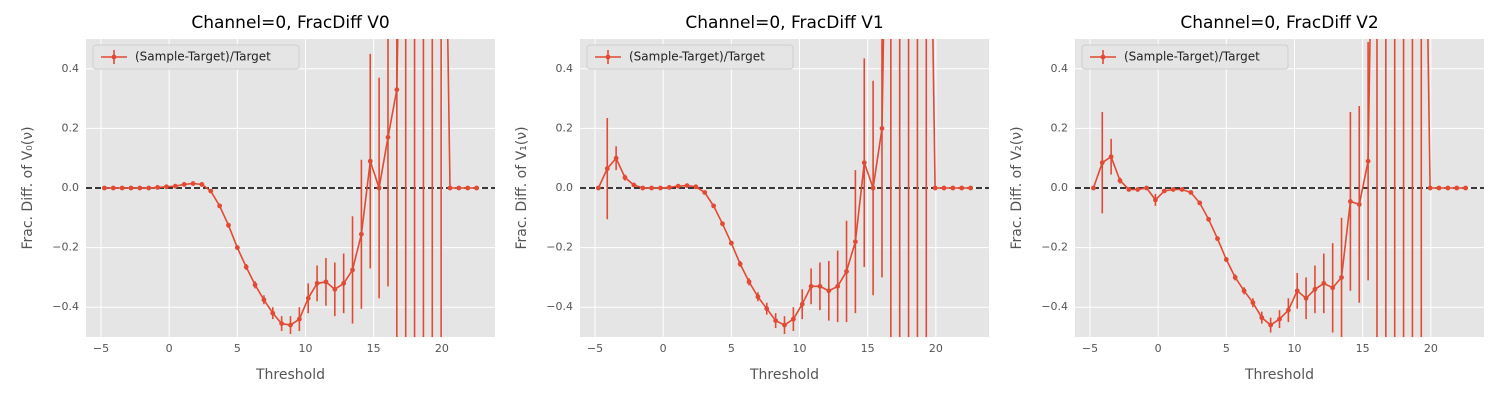 The width and height of the screenshot is (1500, 400). I want to click on legend-label: (Sample-Target)/Target, so click(697, 57).